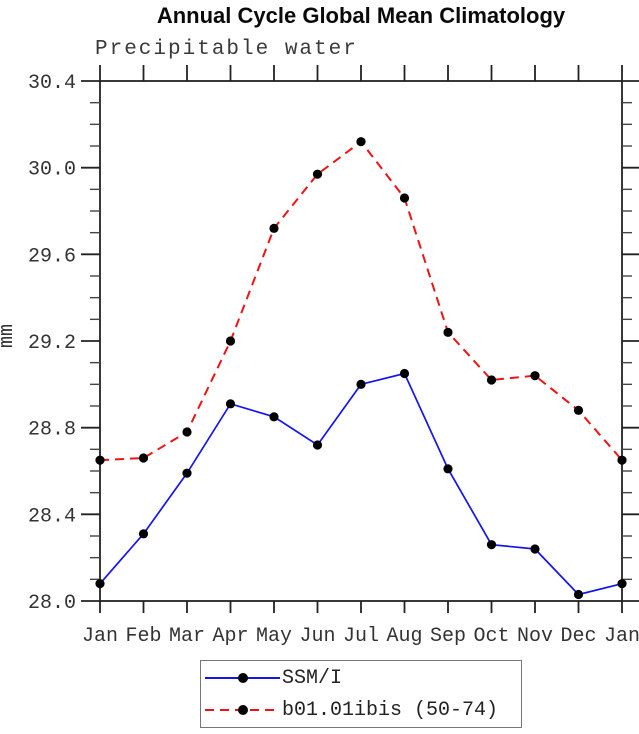 The height and width of the screenshot is (734, 639). Describe the element at coordinates (187, 636) in the screenshot. I see `x-tick-label: Mar` at that location.